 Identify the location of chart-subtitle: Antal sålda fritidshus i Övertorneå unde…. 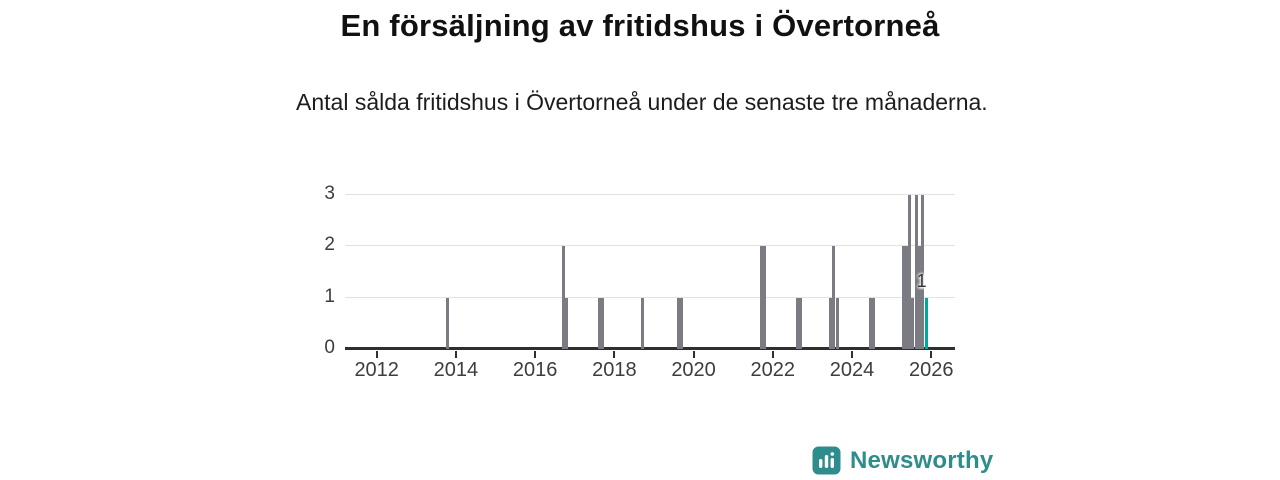
(642, 102).